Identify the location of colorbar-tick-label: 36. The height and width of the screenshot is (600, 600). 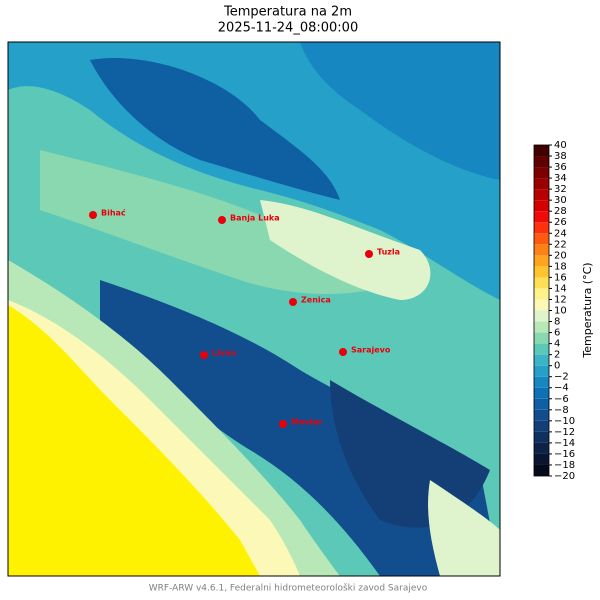
(560, 167).